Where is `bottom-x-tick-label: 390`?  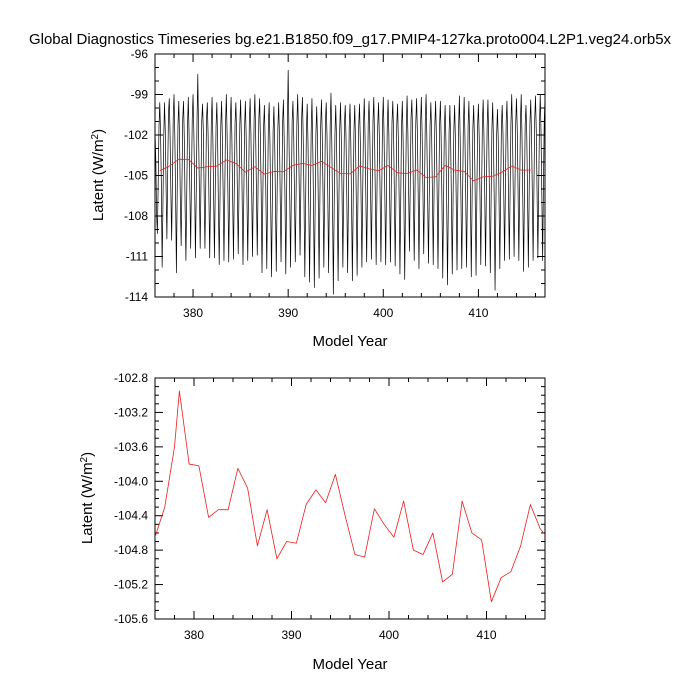 bottom-x-tick-label: 390 is located at coordinates (291, 635).